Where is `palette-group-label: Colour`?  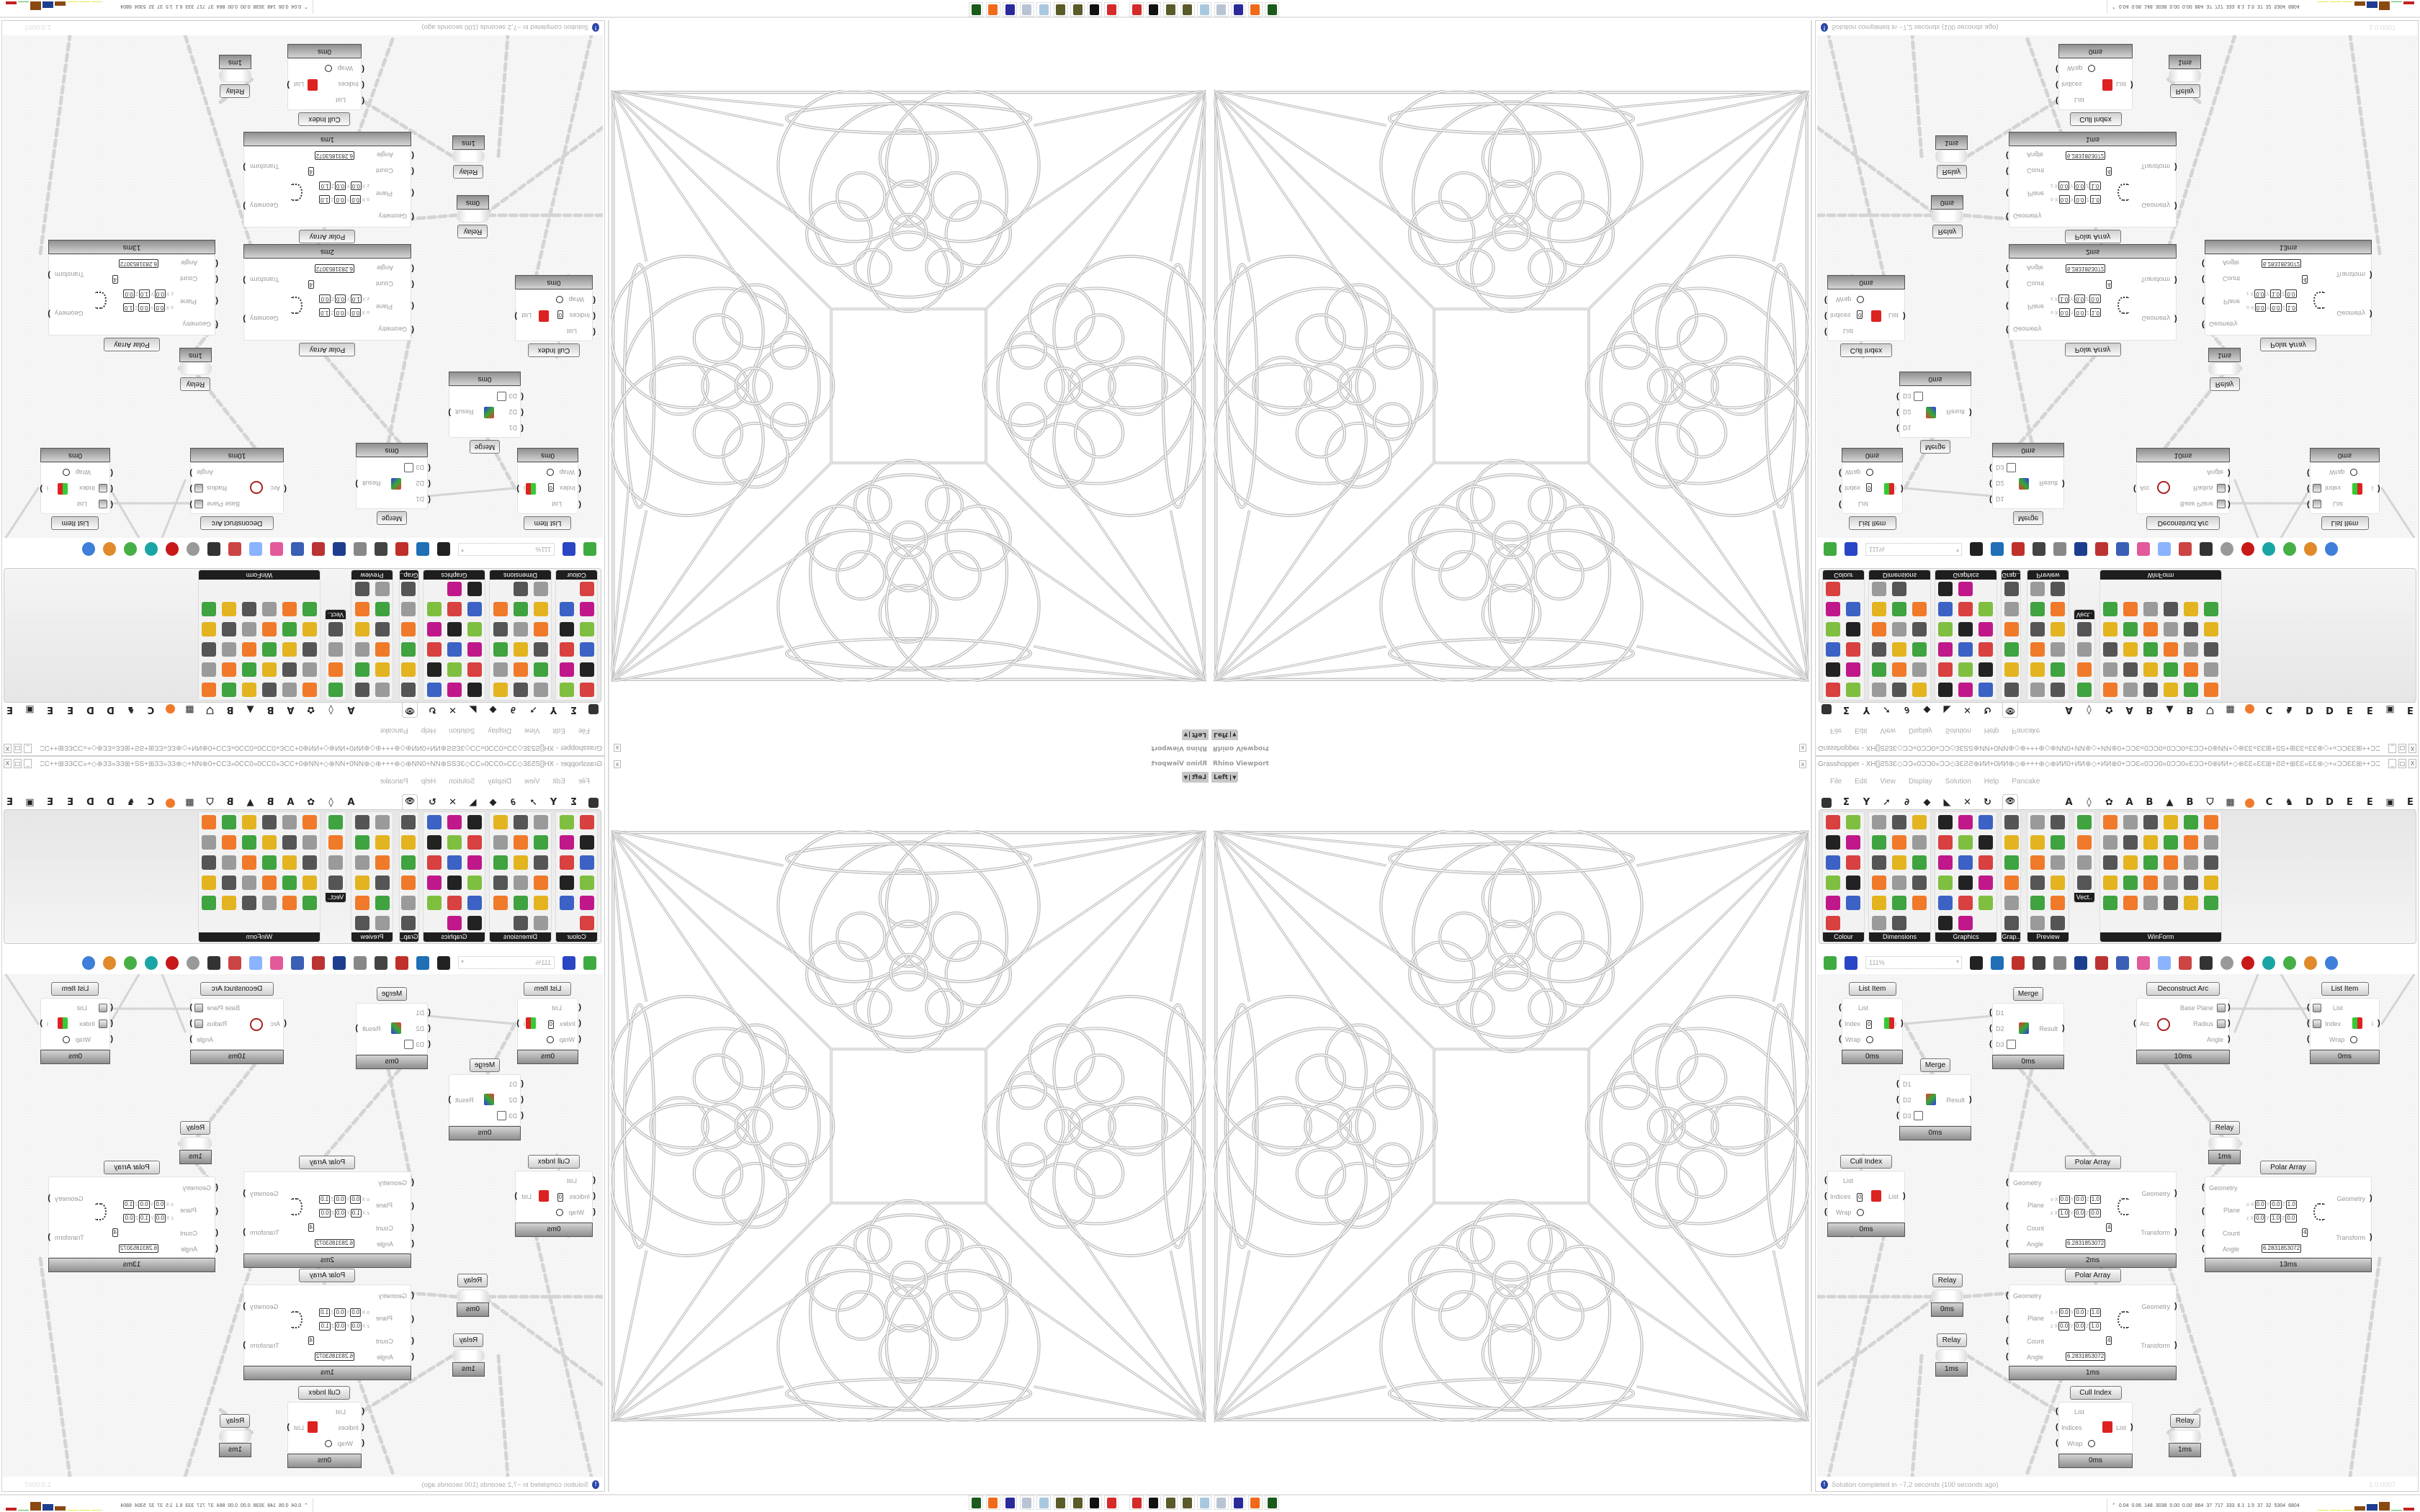 palette-group-label: Colour is located at coordinates (576, 937).